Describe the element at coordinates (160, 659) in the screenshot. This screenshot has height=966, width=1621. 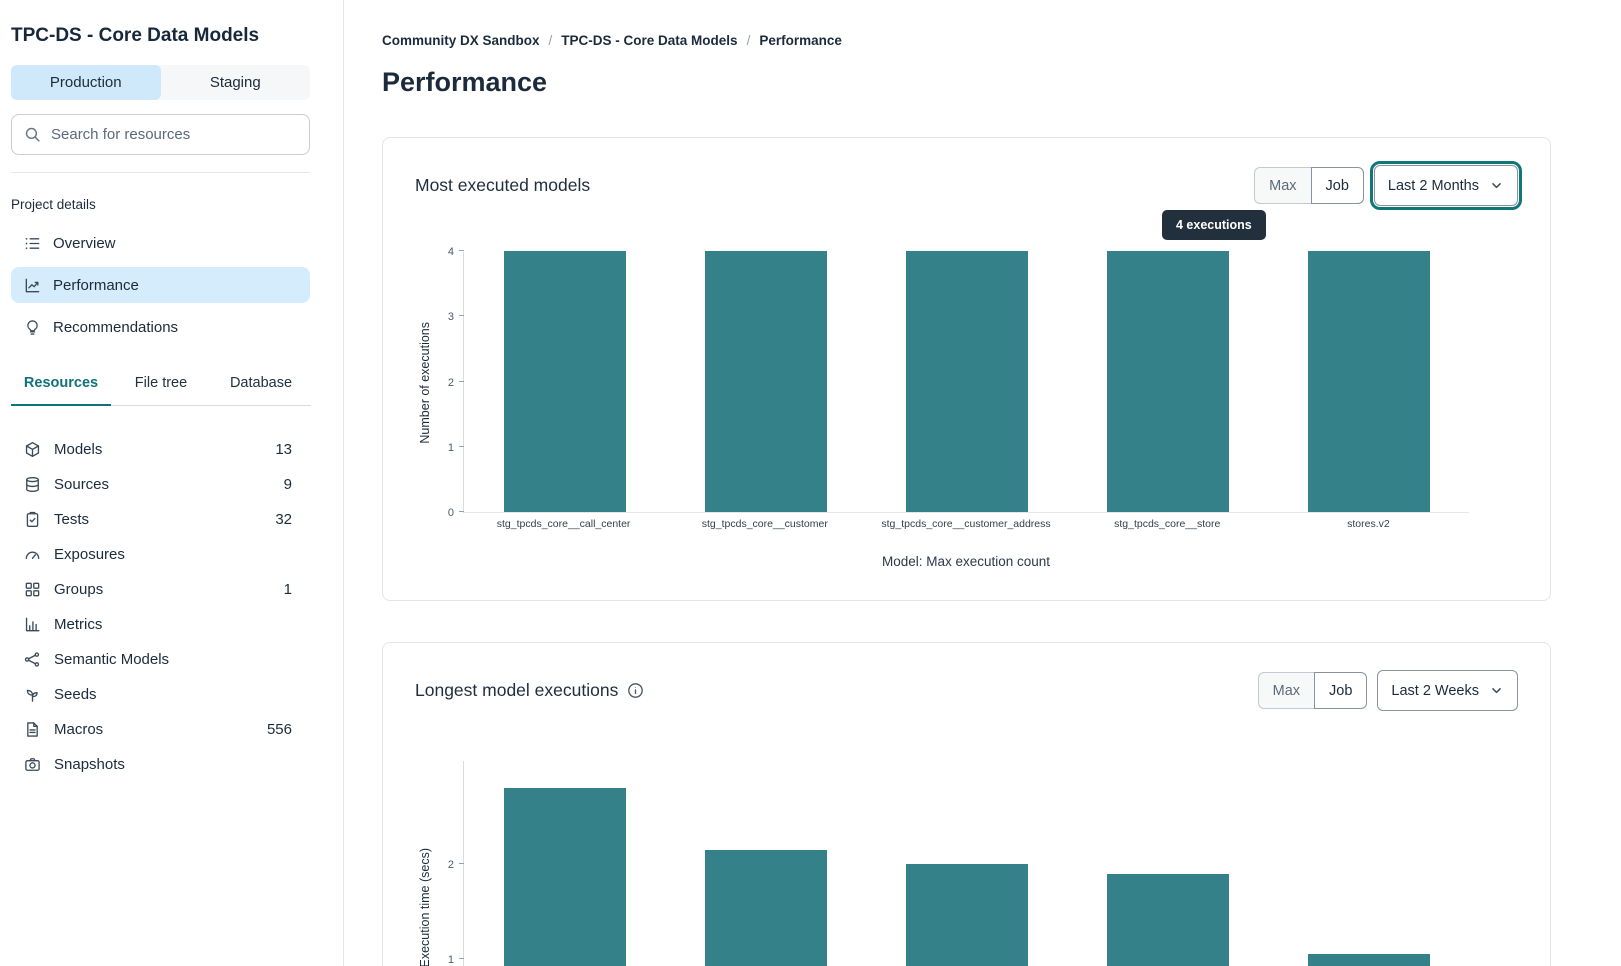
I see `list-item-semantic-models: Semantic Models` at that location.